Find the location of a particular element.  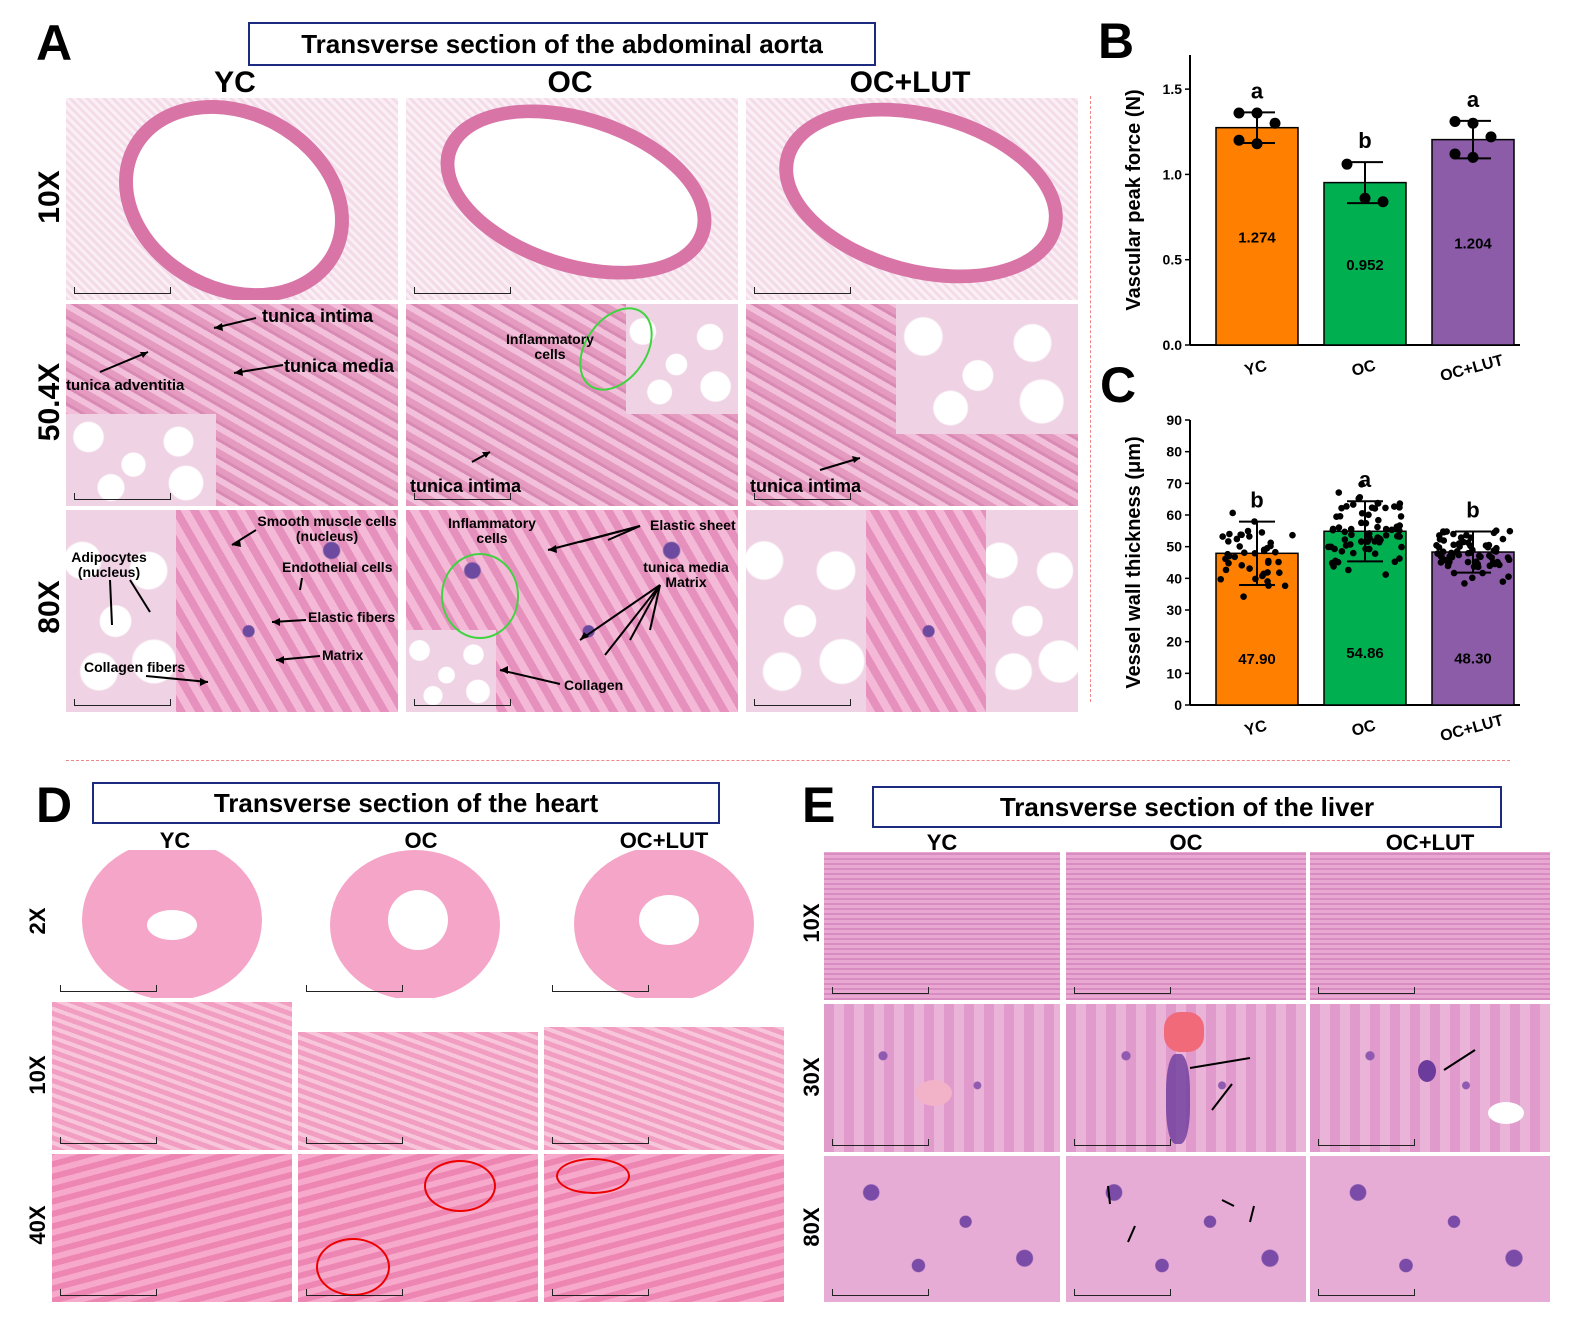

heart-oc-10x-image is located at coordinates (418, 1076).